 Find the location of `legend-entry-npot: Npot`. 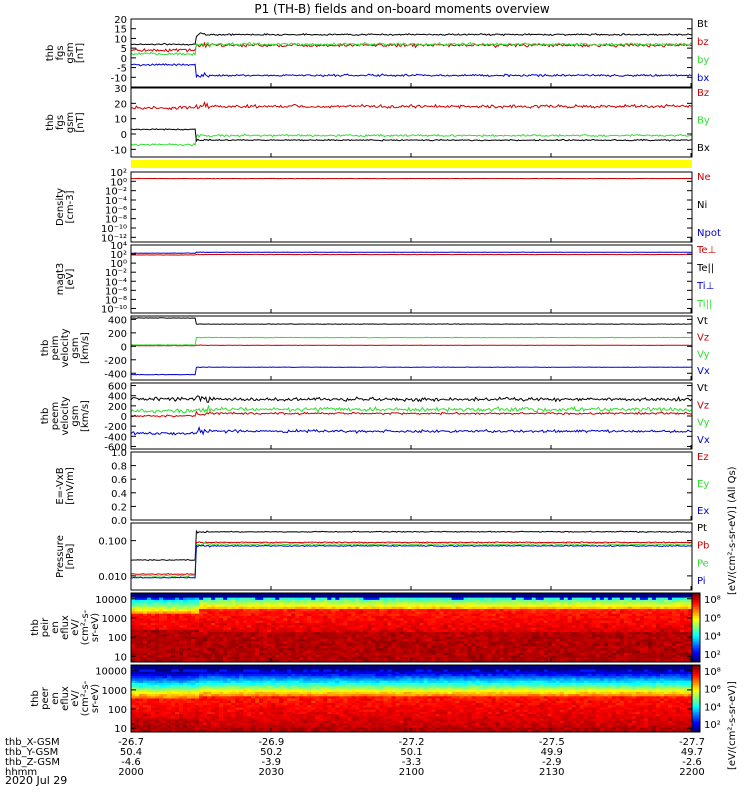

legend-entry-npot: Npot is located at coordinates (709, 233).